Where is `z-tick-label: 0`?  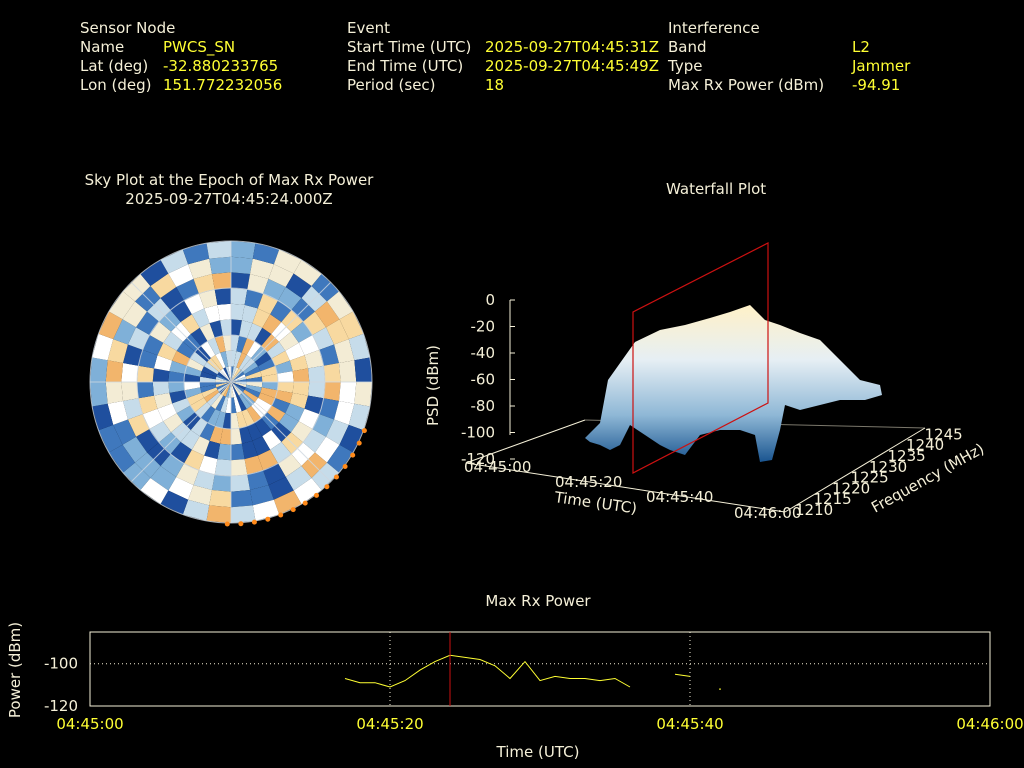
z-tick-label: 0 is located at coordinates (490, 300).